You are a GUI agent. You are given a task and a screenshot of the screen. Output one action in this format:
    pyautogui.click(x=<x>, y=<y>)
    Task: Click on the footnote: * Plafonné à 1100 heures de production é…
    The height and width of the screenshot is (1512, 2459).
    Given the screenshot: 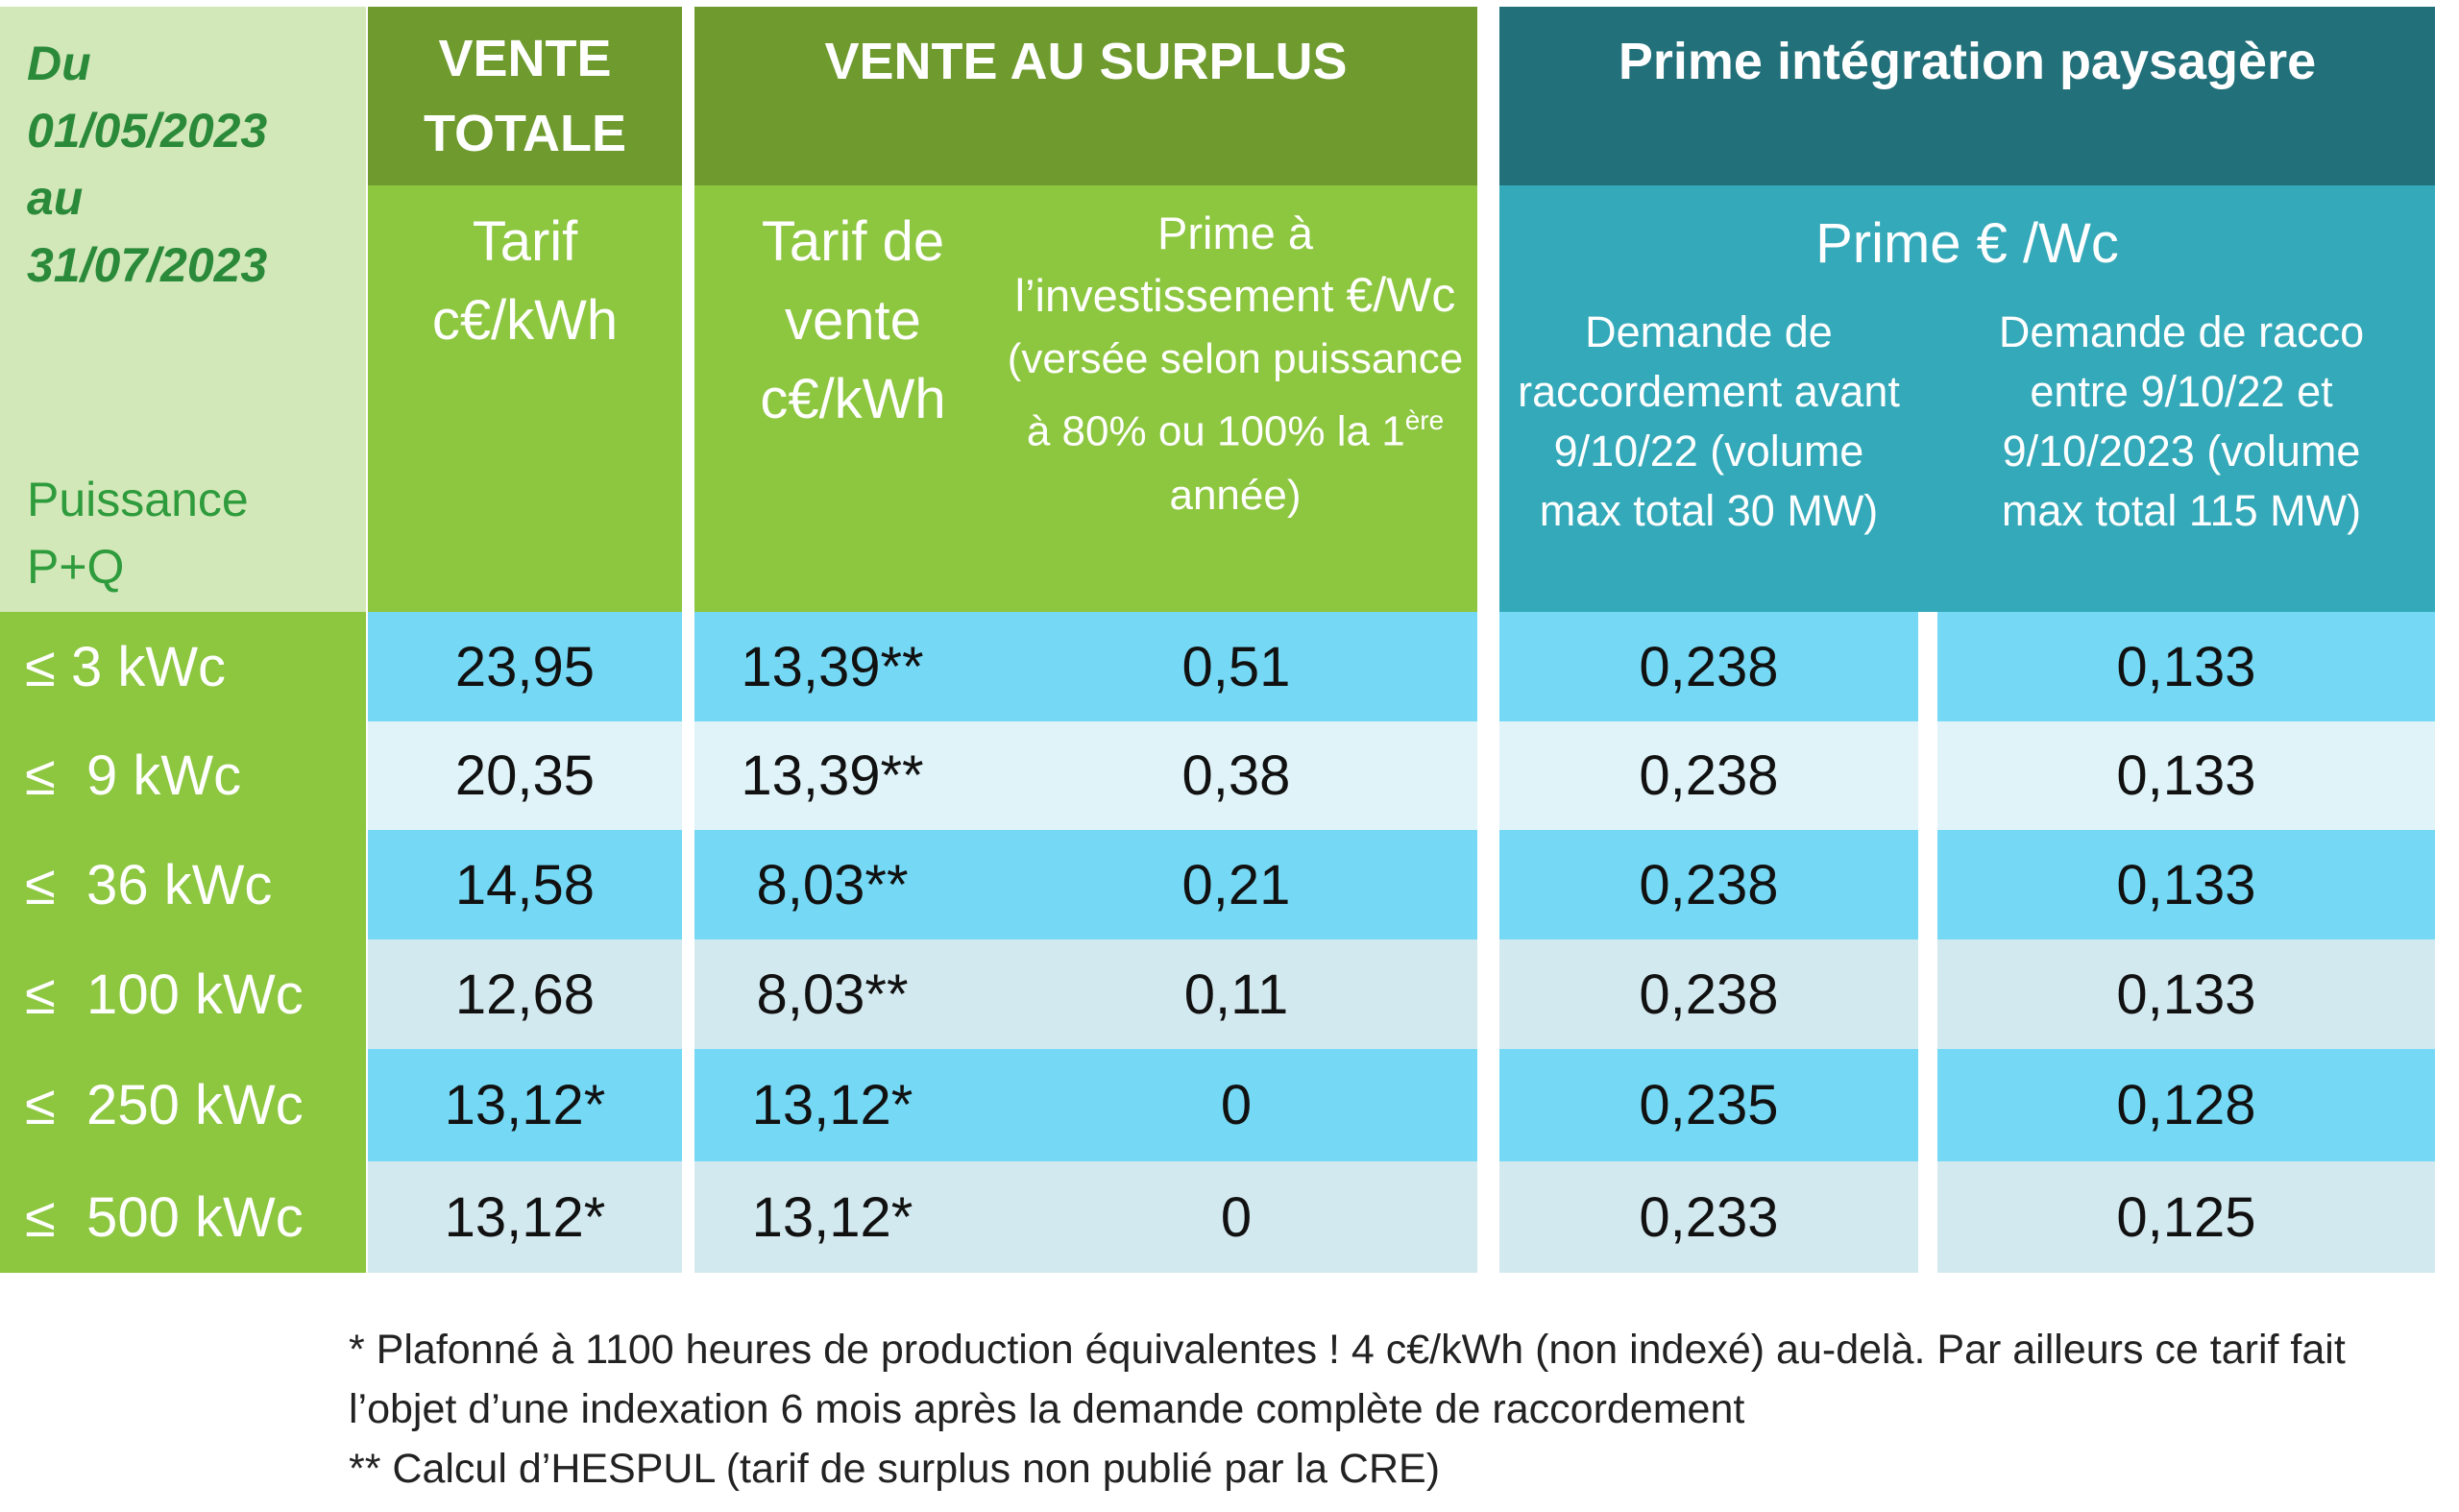 What is the action you would take?
    pyautogui.click(x=1347, y=1379)
    